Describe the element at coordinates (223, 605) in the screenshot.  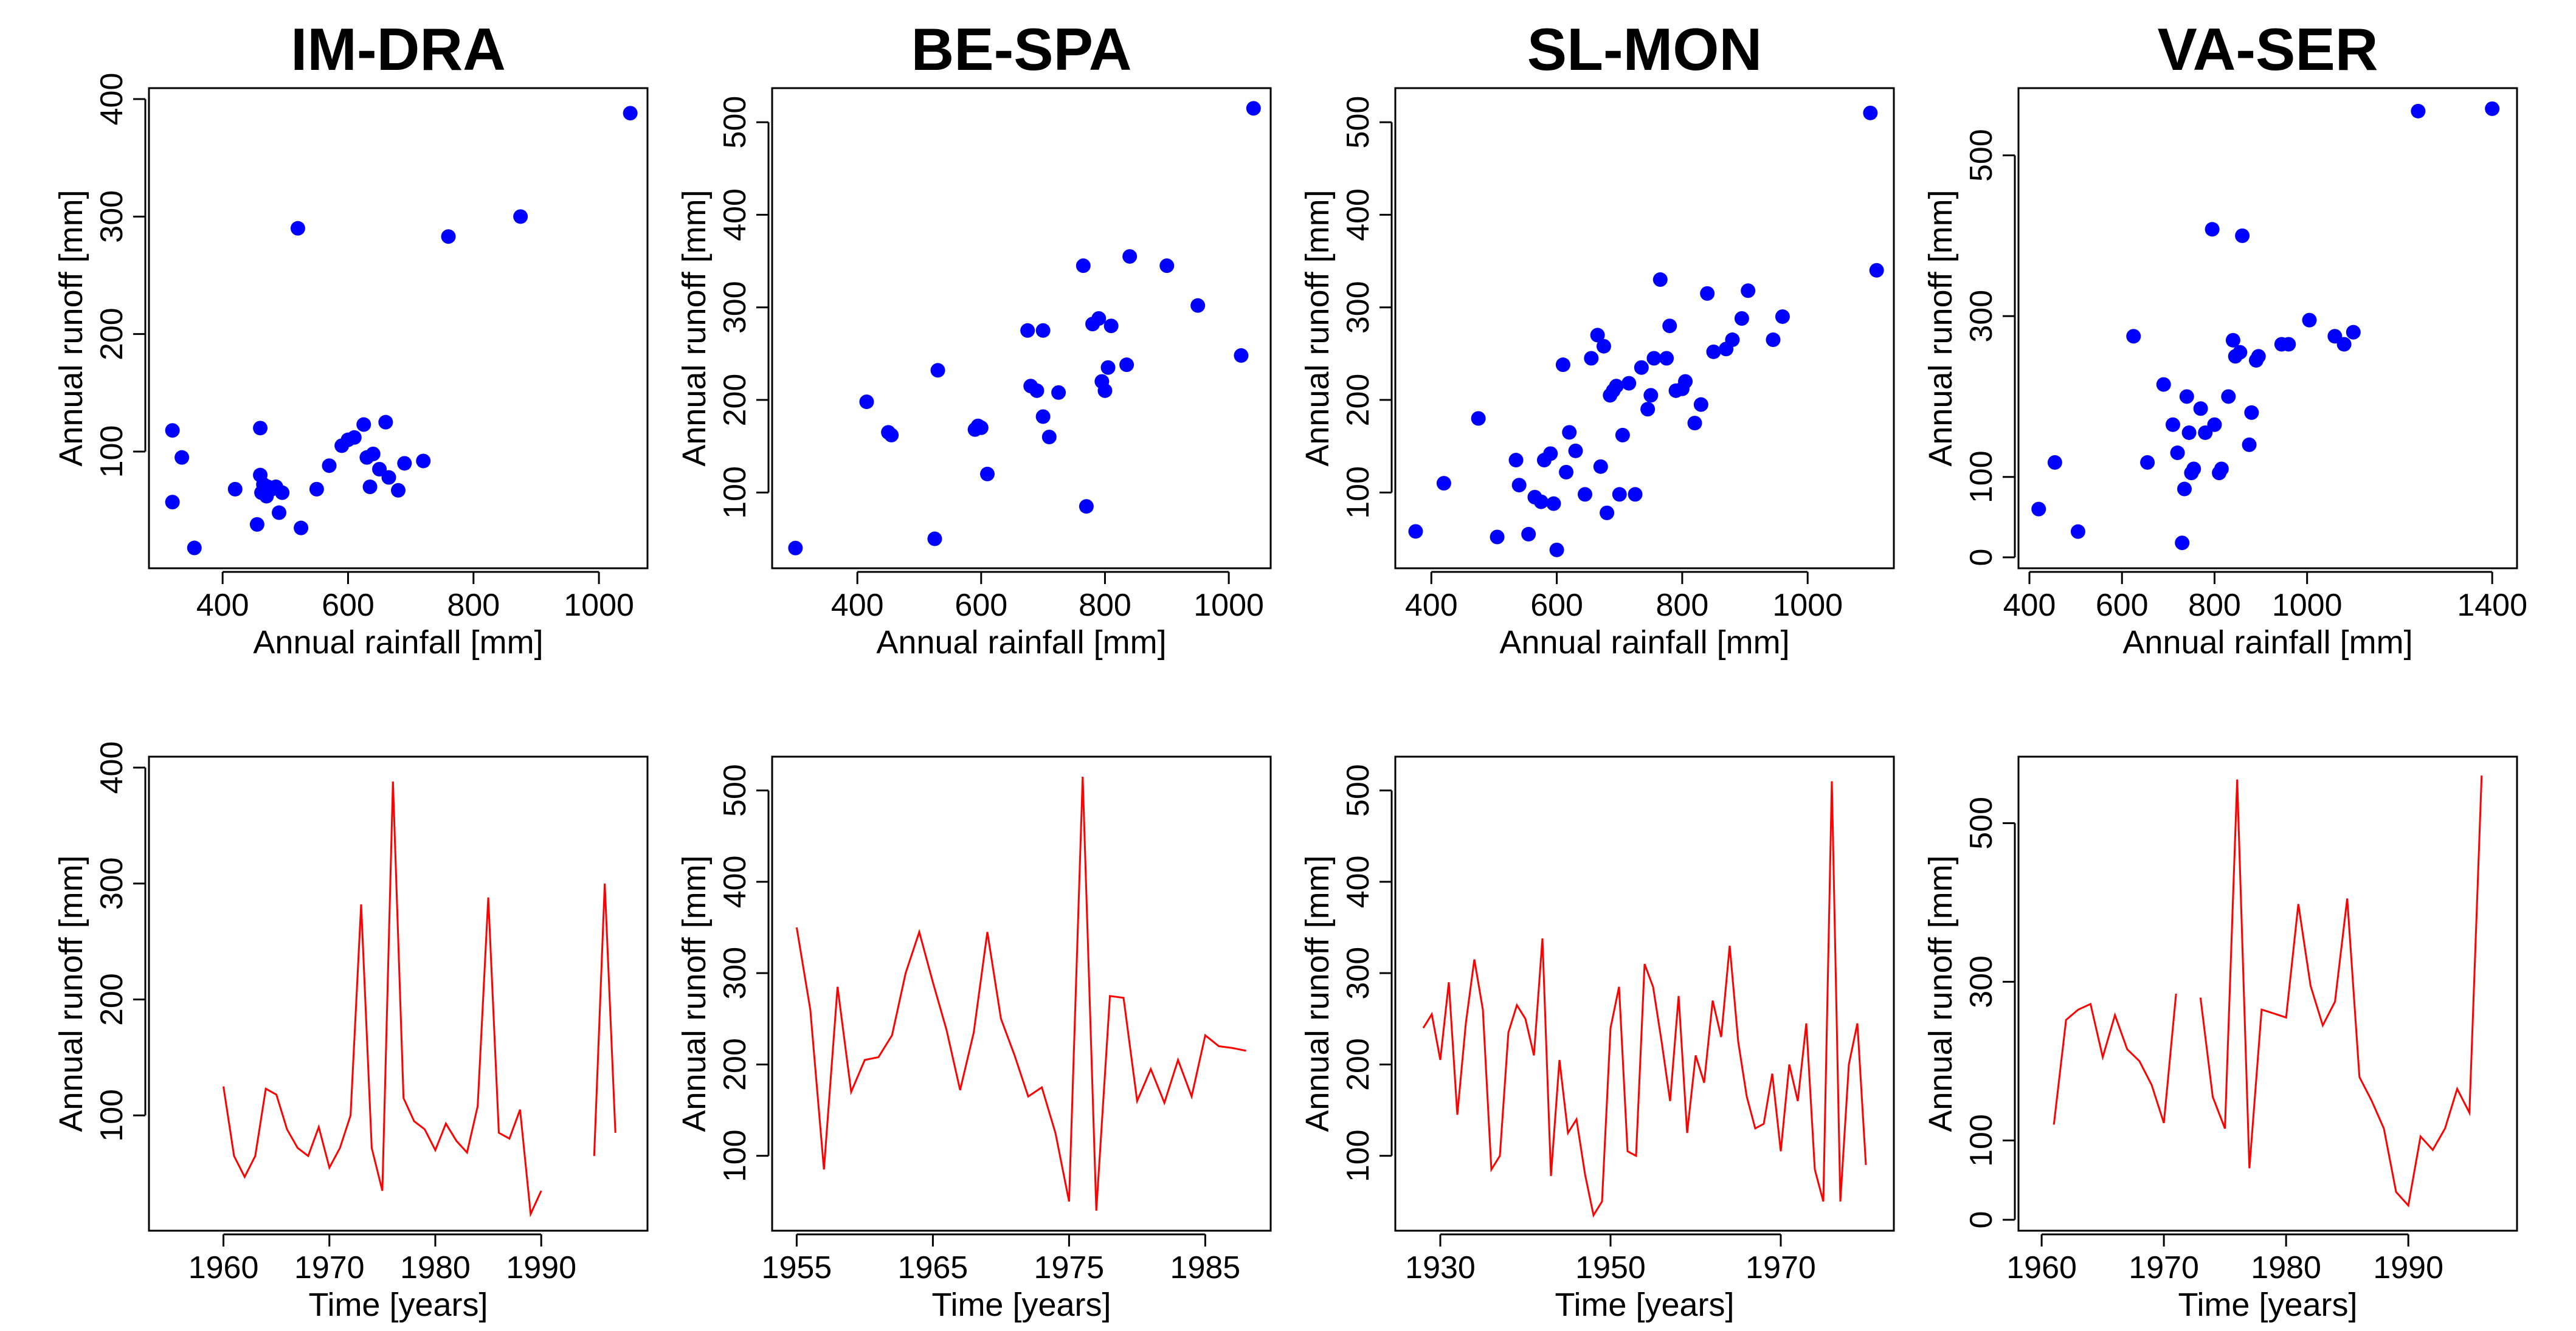
I see `x-tick-label: 400` at that location.